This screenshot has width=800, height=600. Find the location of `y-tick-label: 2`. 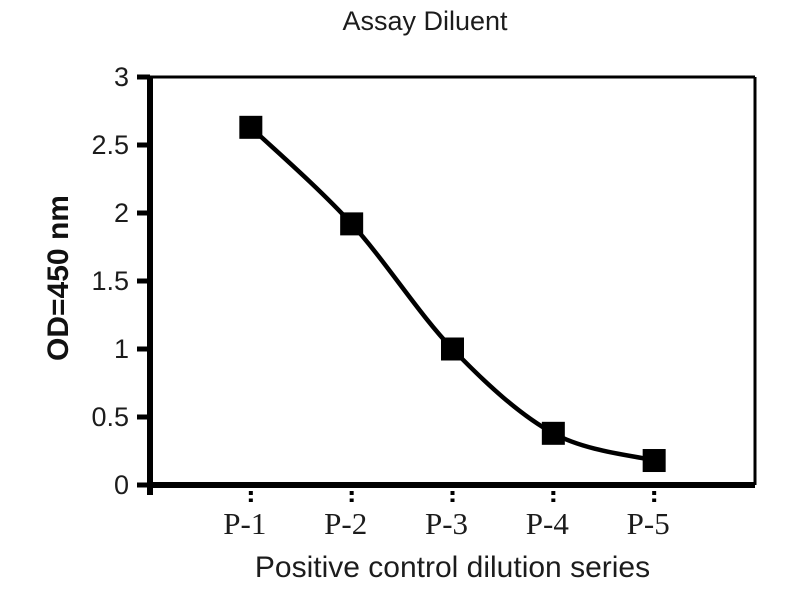

y-tick-label: 2 is located at coordinates (121, 213).